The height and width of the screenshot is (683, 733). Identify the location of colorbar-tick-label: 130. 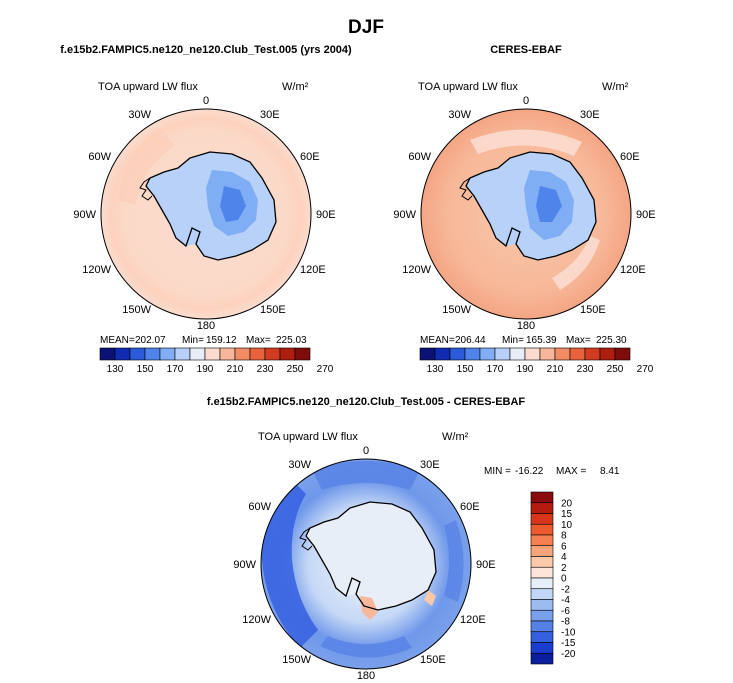
(435, 369).